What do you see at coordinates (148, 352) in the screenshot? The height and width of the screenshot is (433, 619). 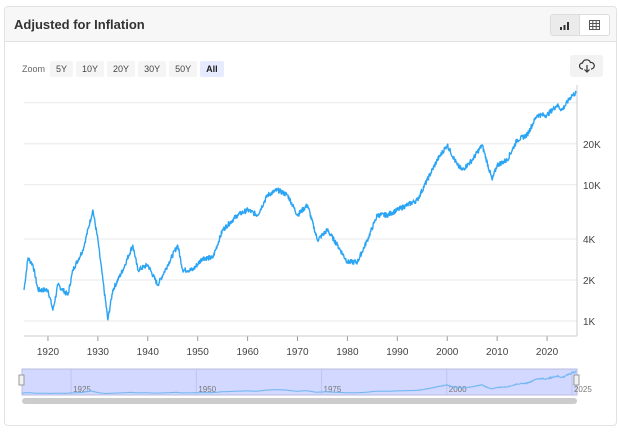 I see `x-tick-label: 1940` at bounding box center [148, 352].